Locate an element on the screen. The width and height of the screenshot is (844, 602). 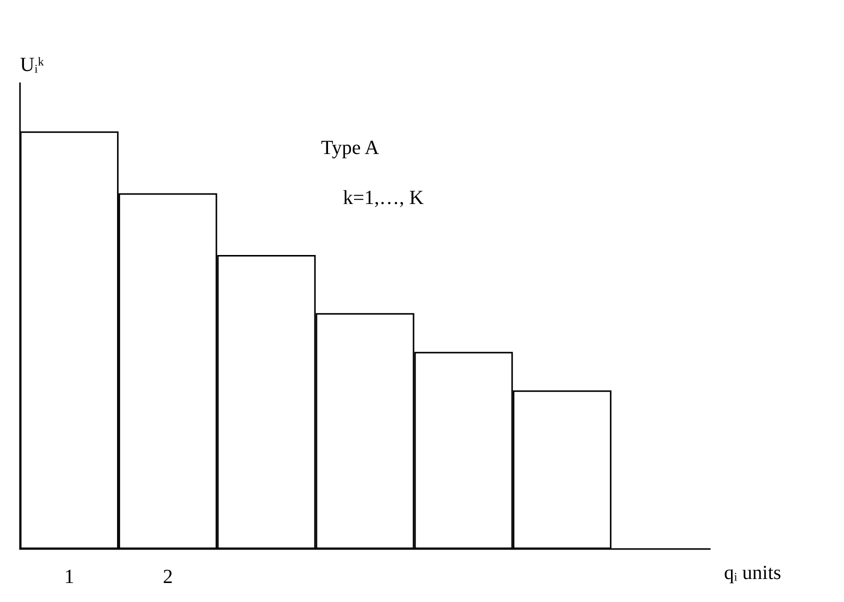
x-tick-label: 1 is located at coordinates (69, 577).